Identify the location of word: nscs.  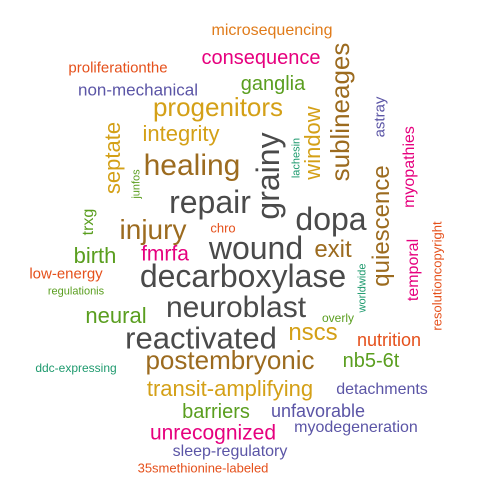
(313, 332).